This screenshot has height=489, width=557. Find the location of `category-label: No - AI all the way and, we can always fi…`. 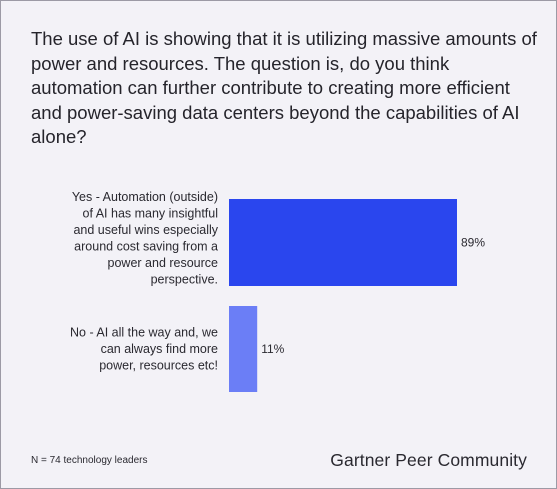

category-label: No - AI all the way and, we can always fi… is located at coordinates (144, 348).